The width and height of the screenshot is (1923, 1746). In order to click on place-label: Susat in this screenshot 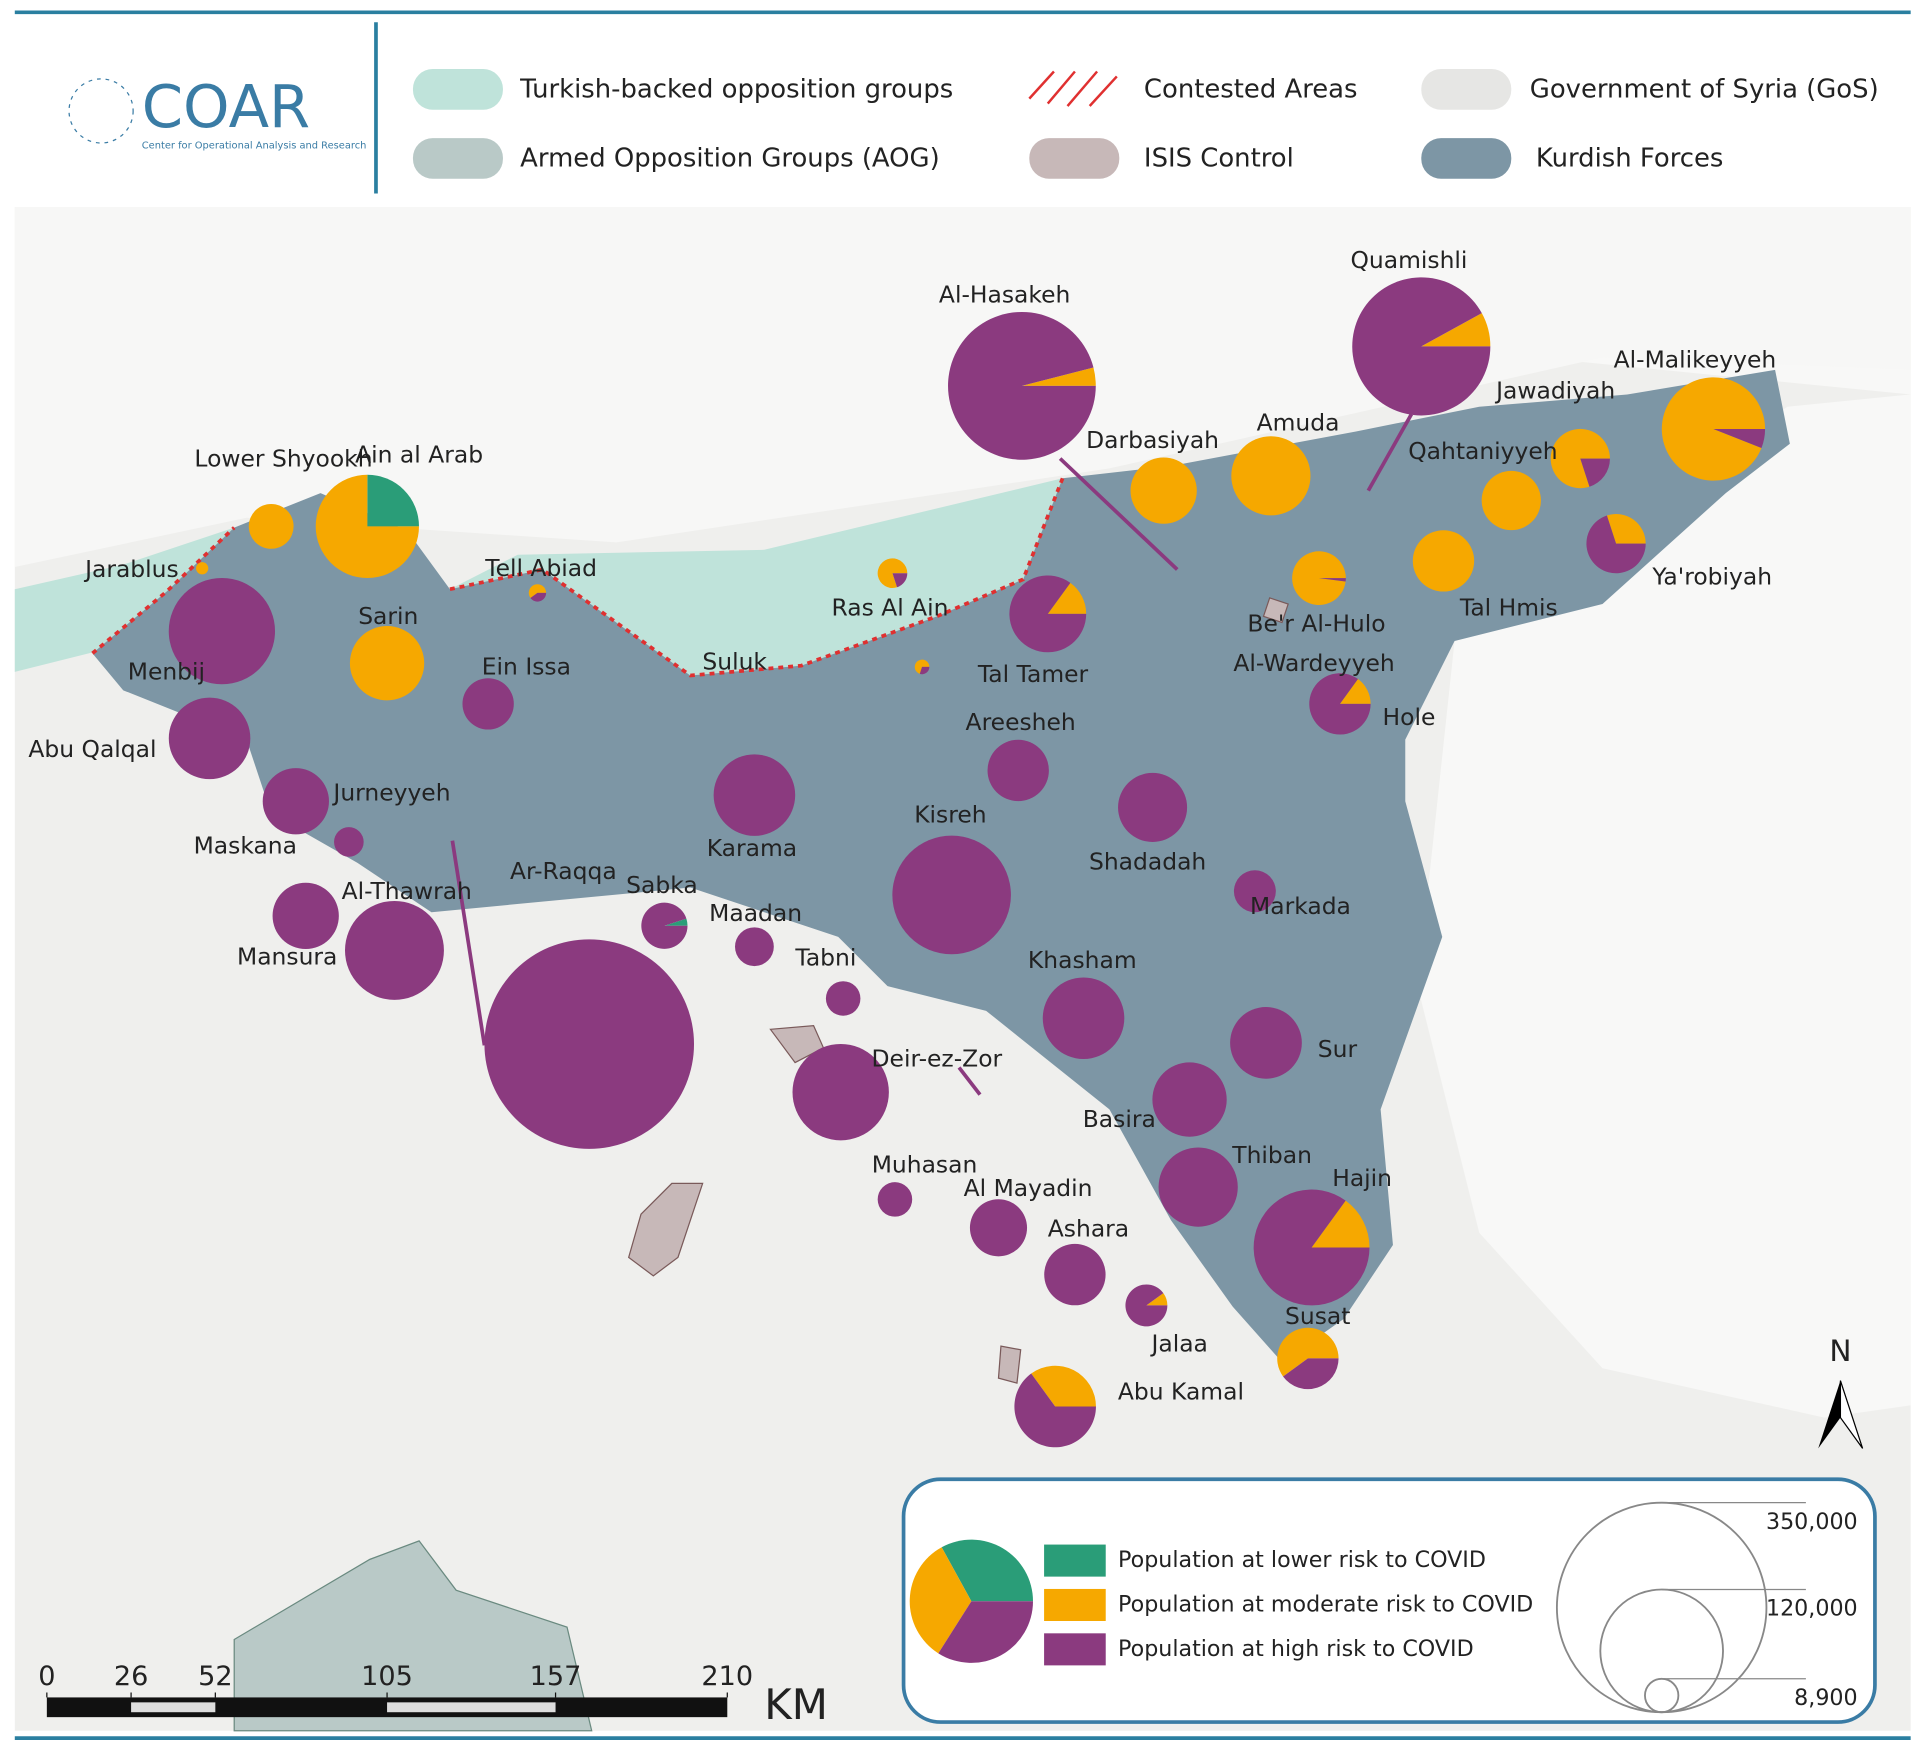, I will do `click(1317, 1316)`.